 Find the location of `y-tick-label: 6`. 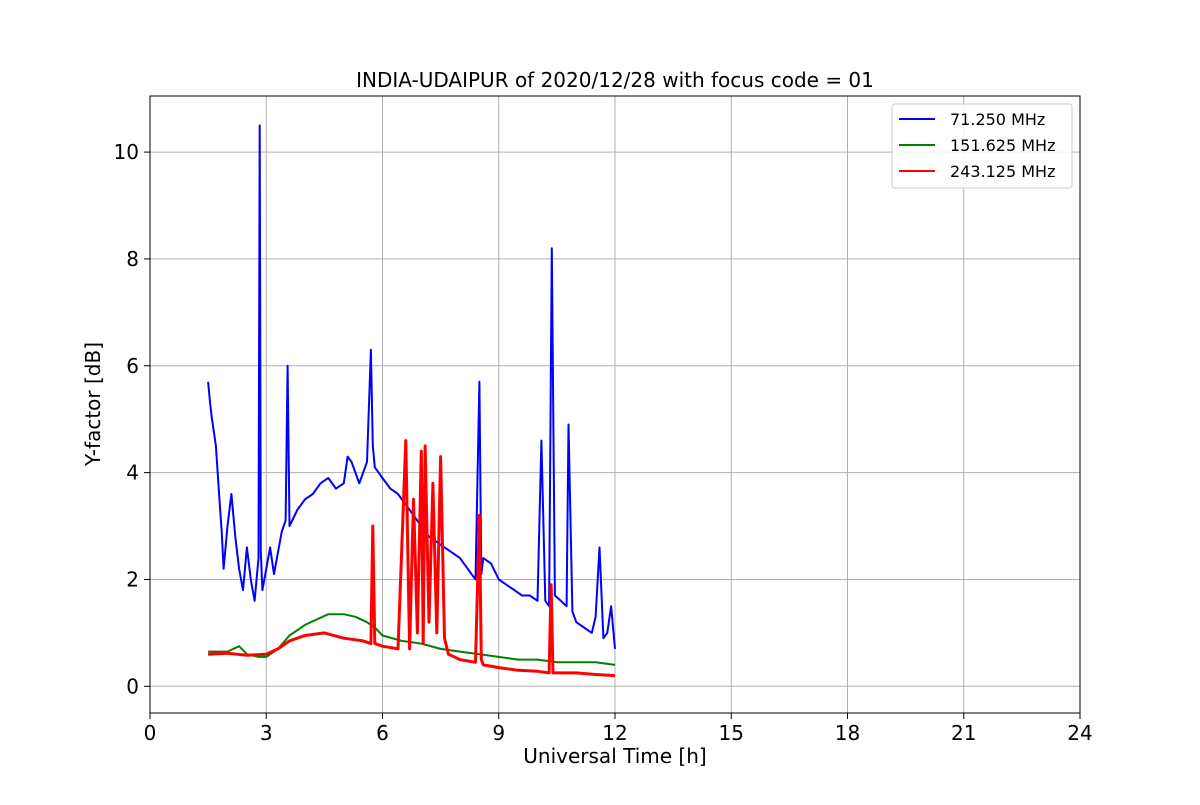

y-tick-label: 6 is located at coordinates (132, 366).